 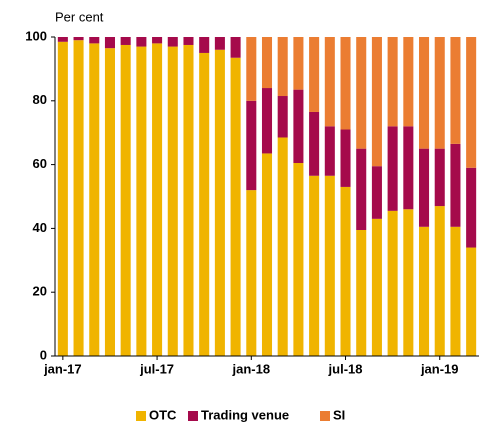 What do you see at coordinates (40, 163) in the screenshot?
I see `y-tick-label: 60` at bounding box center [40, 163].